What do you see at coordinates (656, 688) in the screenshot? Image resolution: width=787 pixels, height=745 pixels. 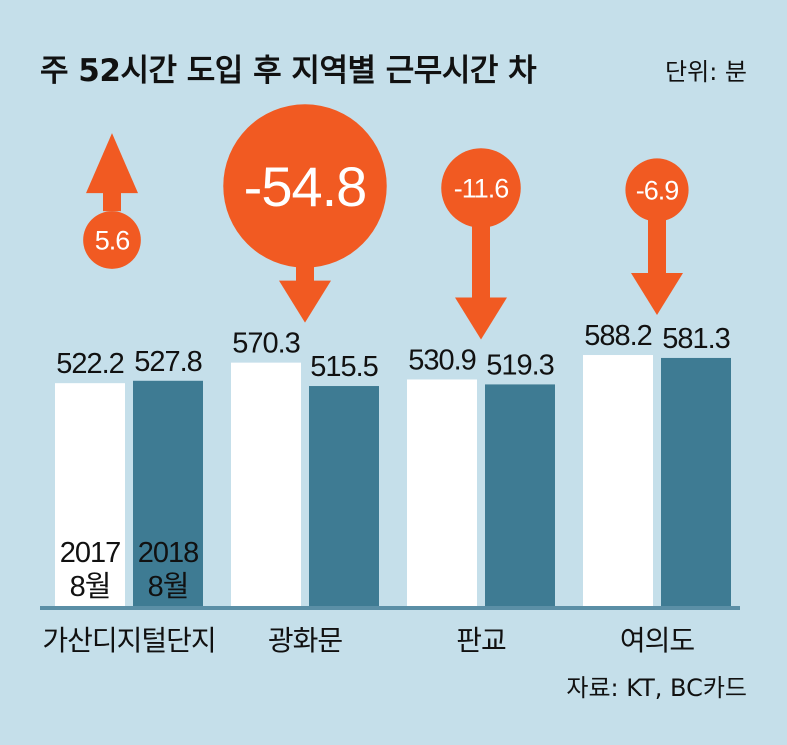 I see `source-label: 자료: KT, BC카드` at bounding box center [656, 688].